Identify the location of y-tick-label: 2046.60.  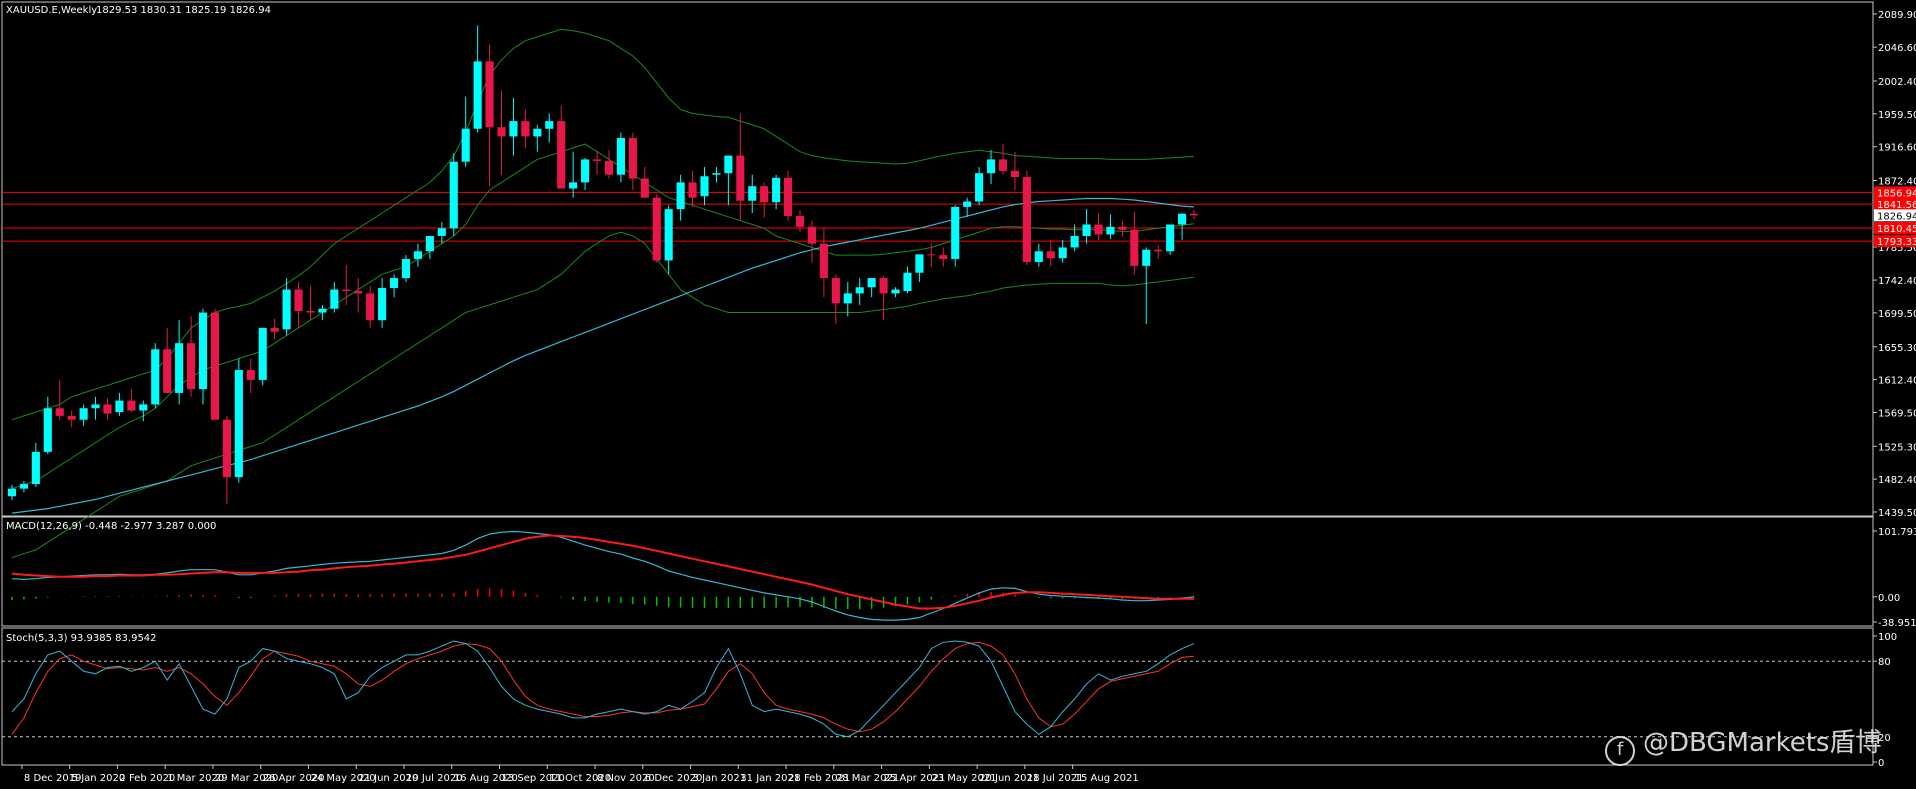
(1897, 48).